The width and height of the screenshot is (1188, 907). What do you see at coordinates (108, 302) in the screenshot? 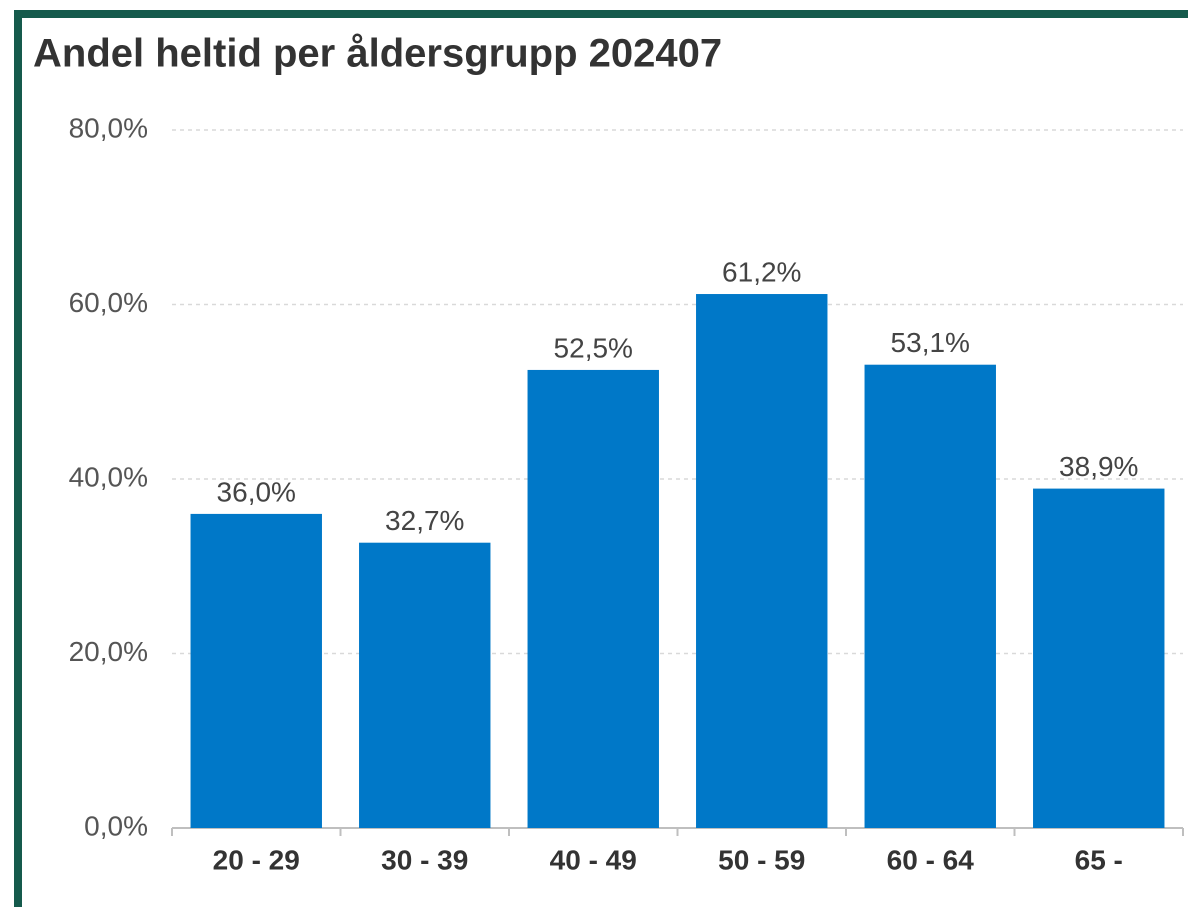
I see `y-tick-label: 60,0%` at bounding box center [108, 302].